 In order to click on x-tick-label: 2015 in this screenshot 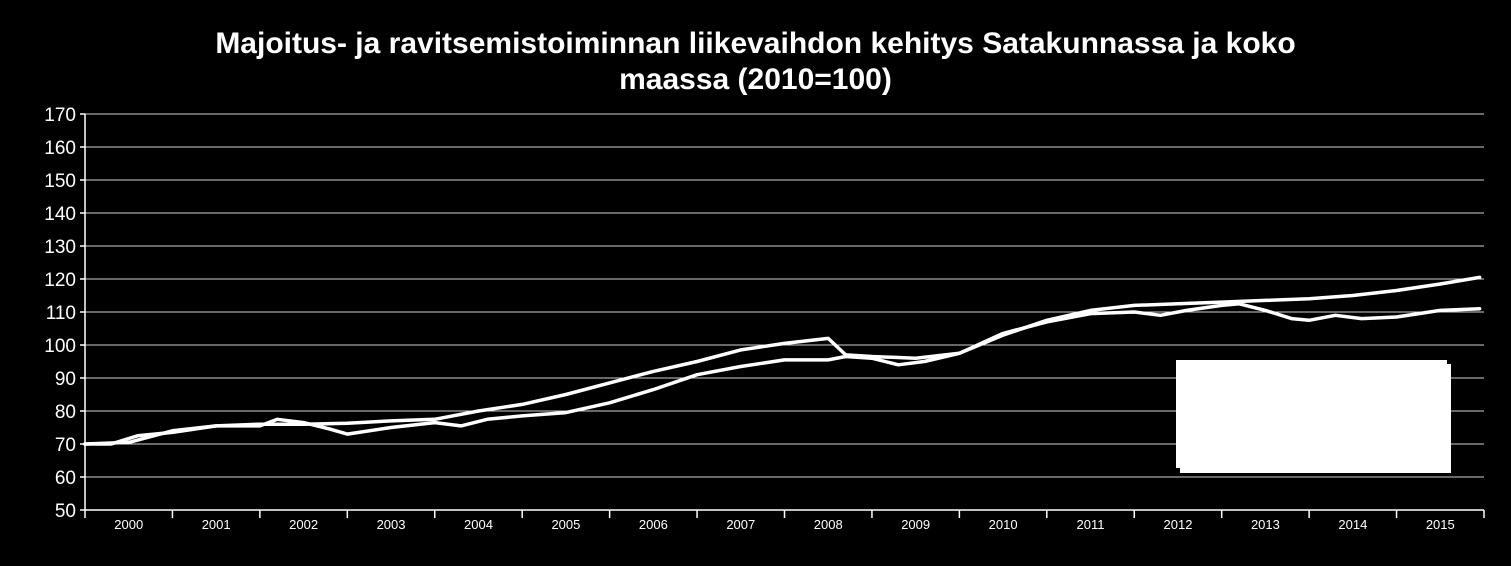, I will do `click(1440, 524)`.